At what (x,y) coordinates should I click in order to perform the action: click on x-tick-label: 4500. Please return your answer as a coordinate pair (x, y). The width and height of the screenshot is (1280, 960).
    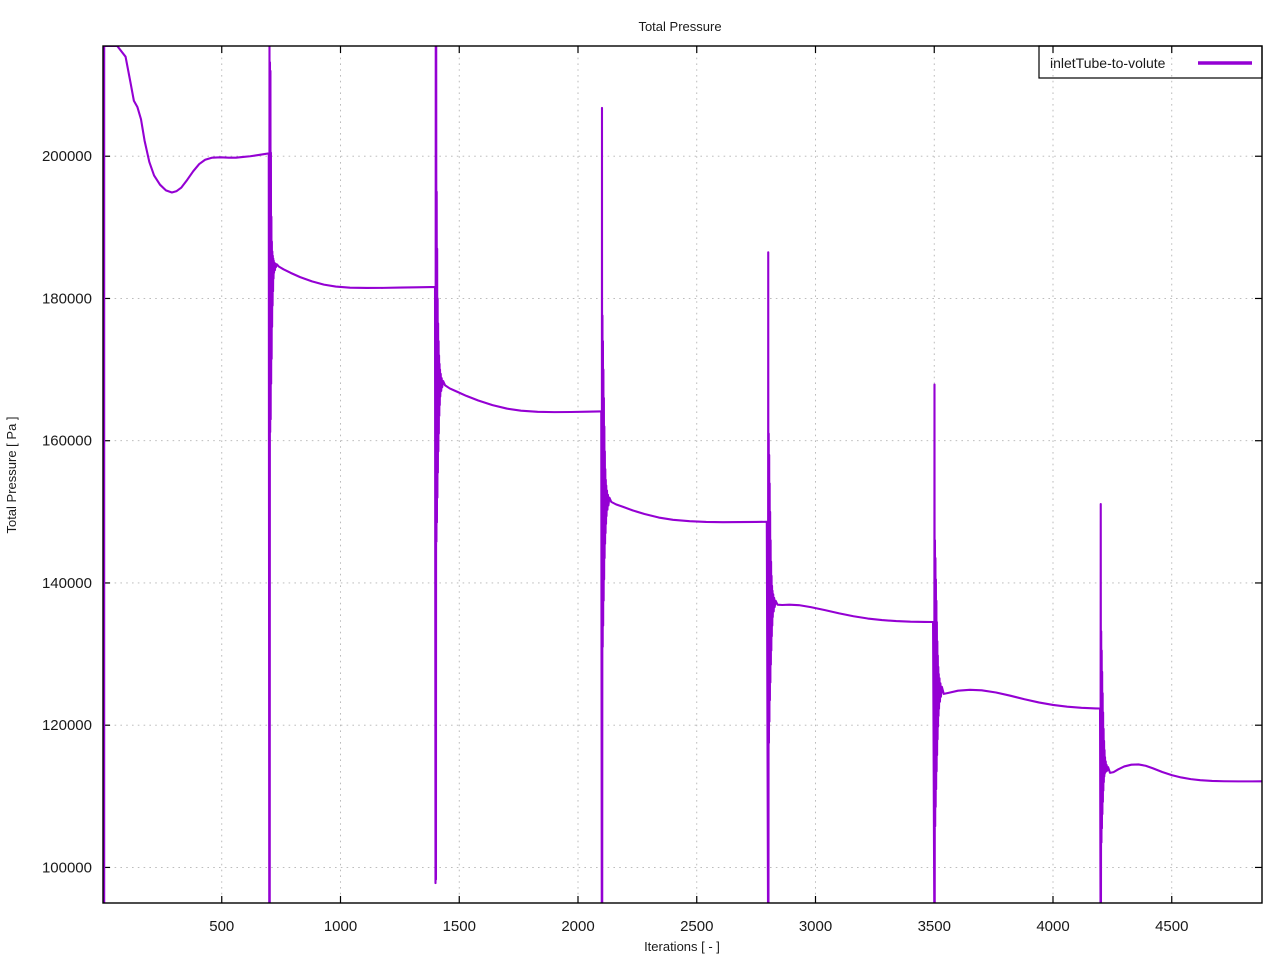
    Looking at the image, I should click on (1171, 926).